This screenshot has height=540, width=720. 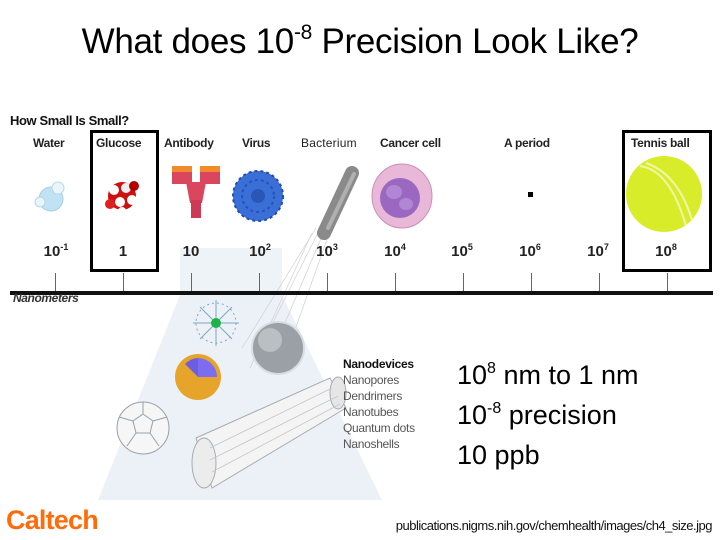 What do you see at coordinates (123, 251) in the screenshot?
I see `tick-label: 1` at bounding box center [123, 251].